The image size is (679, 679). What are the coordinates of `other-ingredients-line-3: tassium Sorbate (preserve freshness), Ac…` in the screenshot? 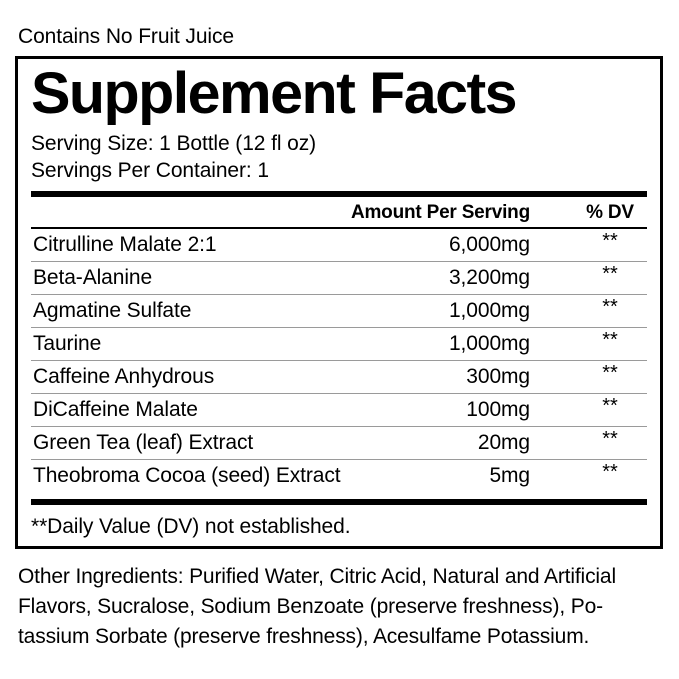 It's located at (304, 636).